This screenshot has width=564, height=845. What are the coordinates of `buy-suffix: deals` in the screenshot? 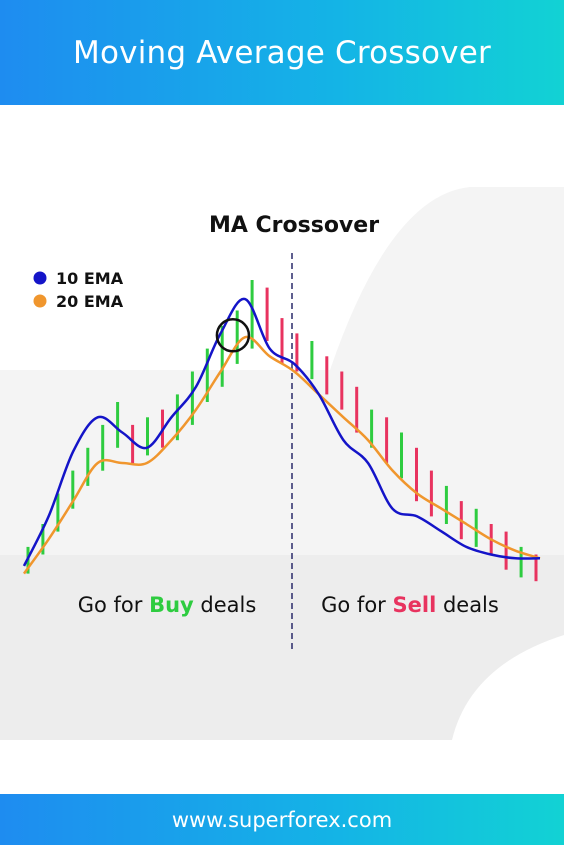 It's located at (225, 605).